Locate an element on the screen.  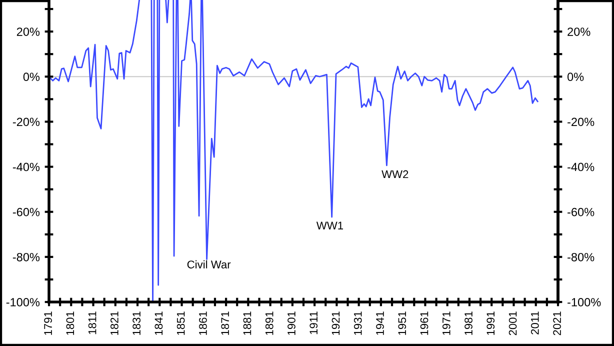
x-tick-label: 2011 is located at coordinates (534, 323).